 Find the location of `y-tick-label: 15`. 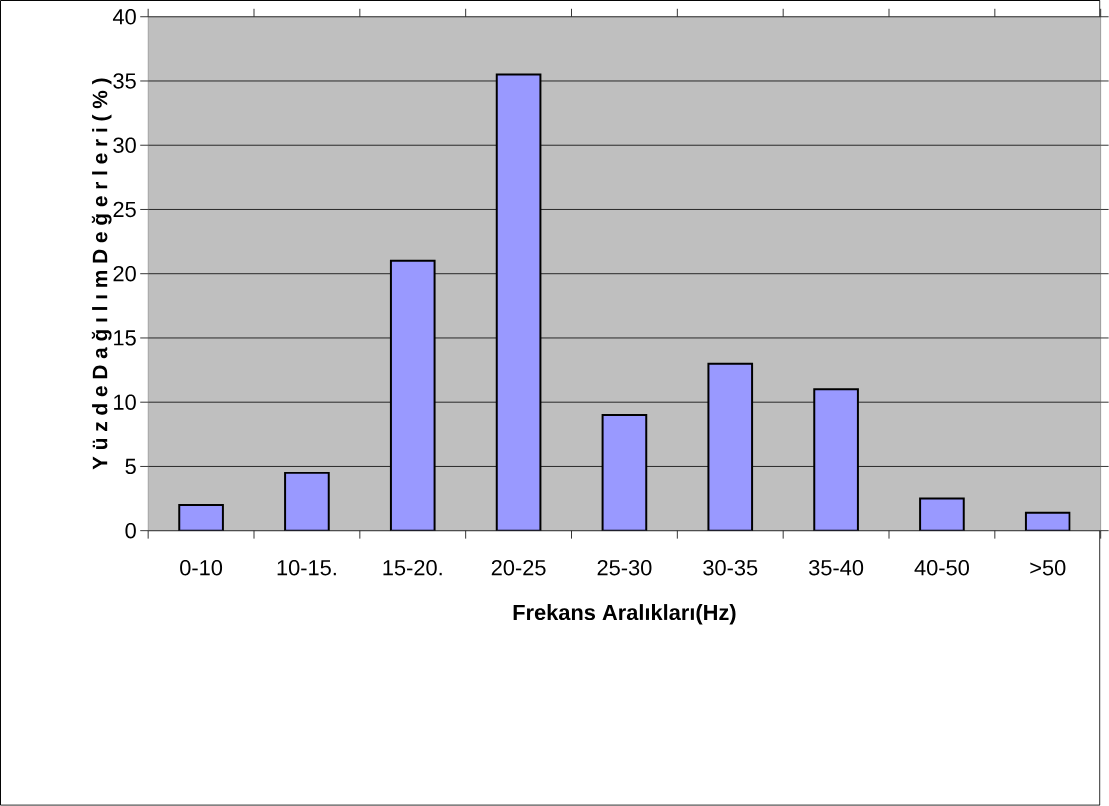

y-tick-label: 15 is located at coordinates (125, 338).